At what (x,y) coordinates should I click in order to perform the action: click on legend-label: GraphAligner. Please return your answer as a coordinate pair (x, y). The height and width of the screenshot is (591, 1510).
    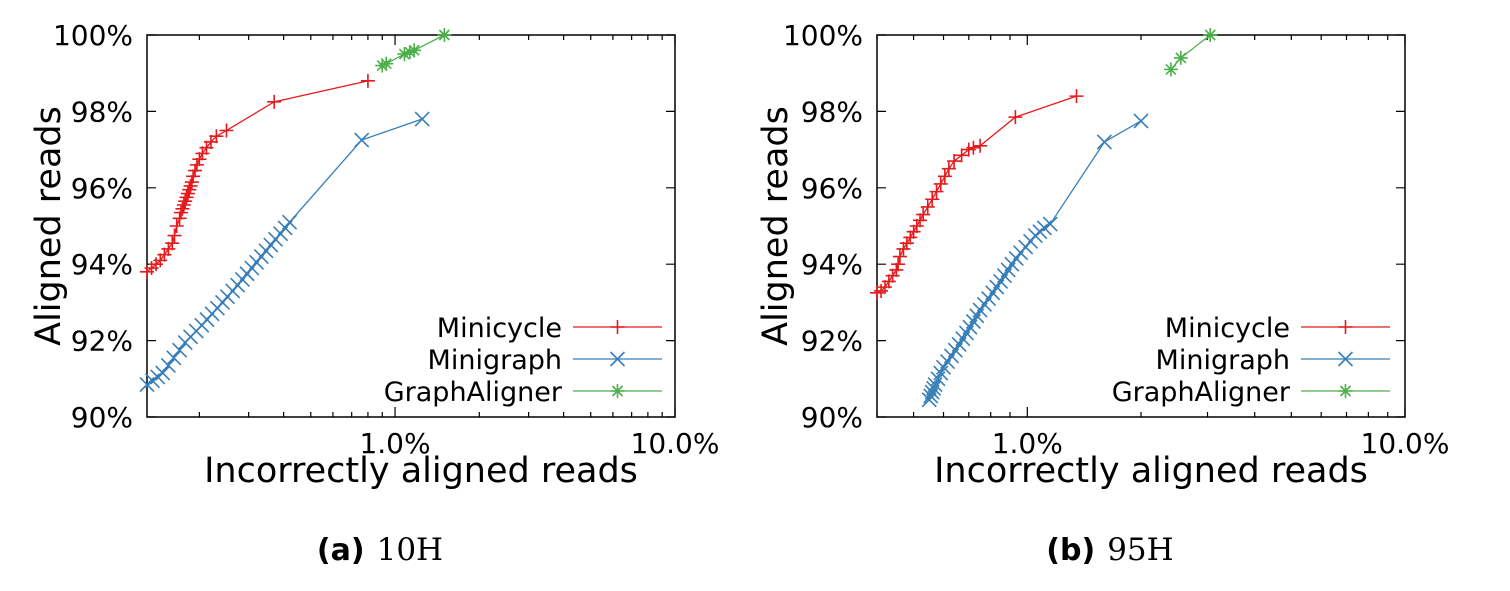
    Looking at the image, I should click on (473, 392).